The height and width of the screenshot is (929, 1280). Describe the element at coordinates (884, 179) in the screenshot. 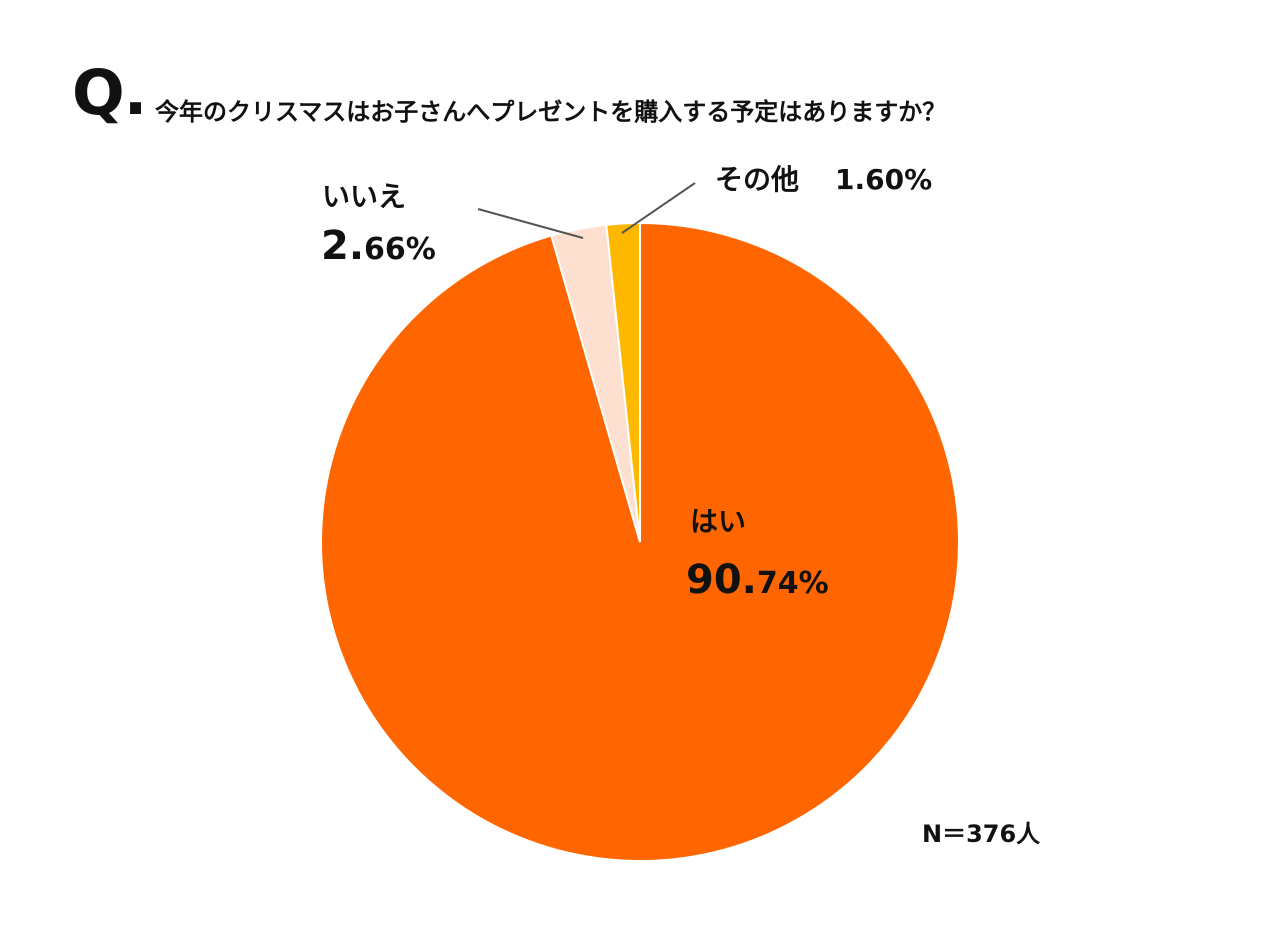

I see `slice-value-other: 1.60%` at that location.